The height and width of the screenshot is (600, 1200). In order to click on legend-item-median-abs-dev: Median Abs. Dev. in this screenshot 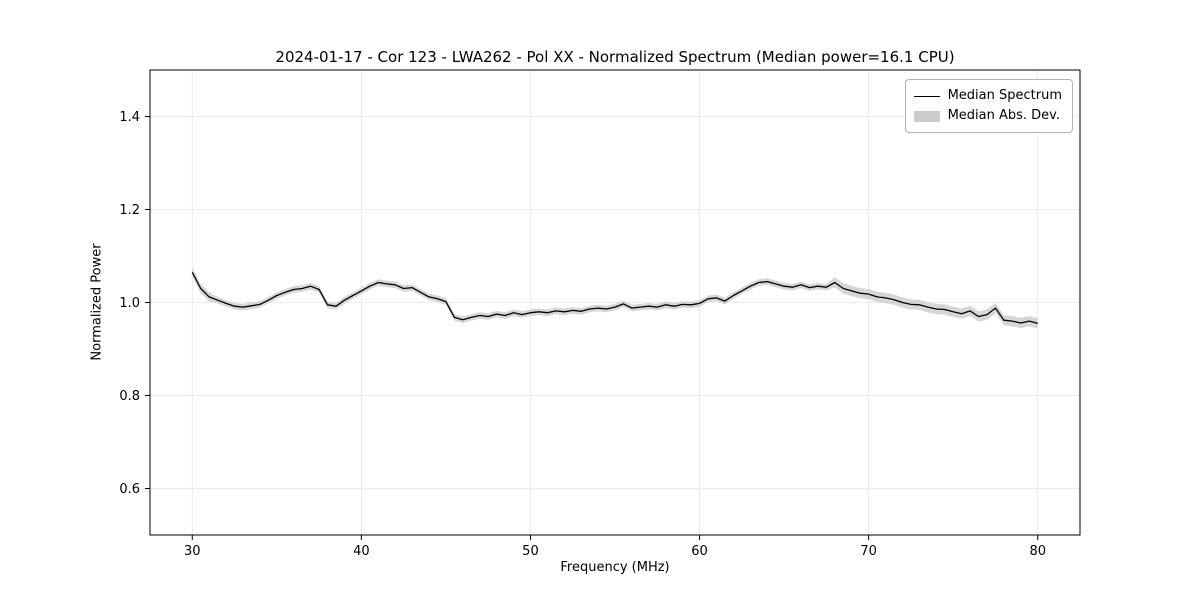, I will do `click(987, 116)`.